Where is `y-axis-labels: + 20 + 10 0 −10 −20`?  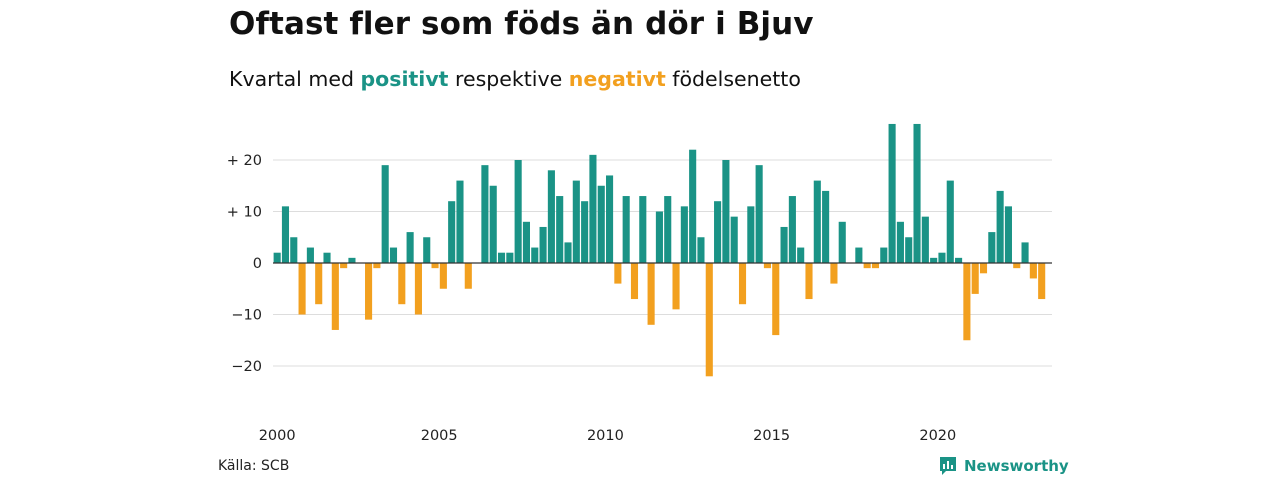
y-axis-labels: + 20 + 10 0 −10 −20 is located at coordinates (244, 264).